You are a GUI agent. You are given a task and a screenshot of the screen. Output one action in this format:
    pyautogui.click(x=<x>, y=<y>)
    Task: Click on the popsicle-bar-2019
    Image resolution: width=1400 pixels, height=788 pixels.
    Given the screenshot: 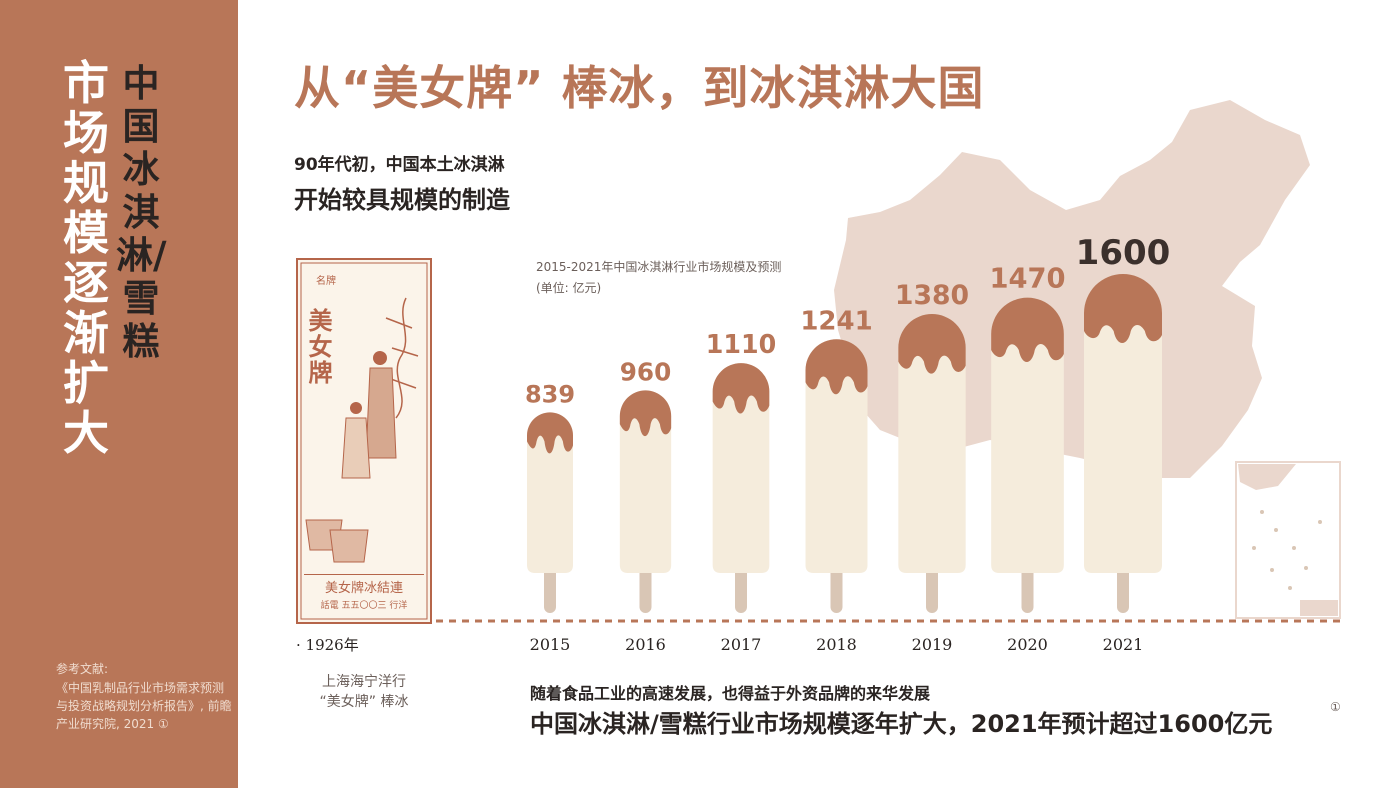 What is the action you would take?
    pyautogui.click(x=932, y=463)
    